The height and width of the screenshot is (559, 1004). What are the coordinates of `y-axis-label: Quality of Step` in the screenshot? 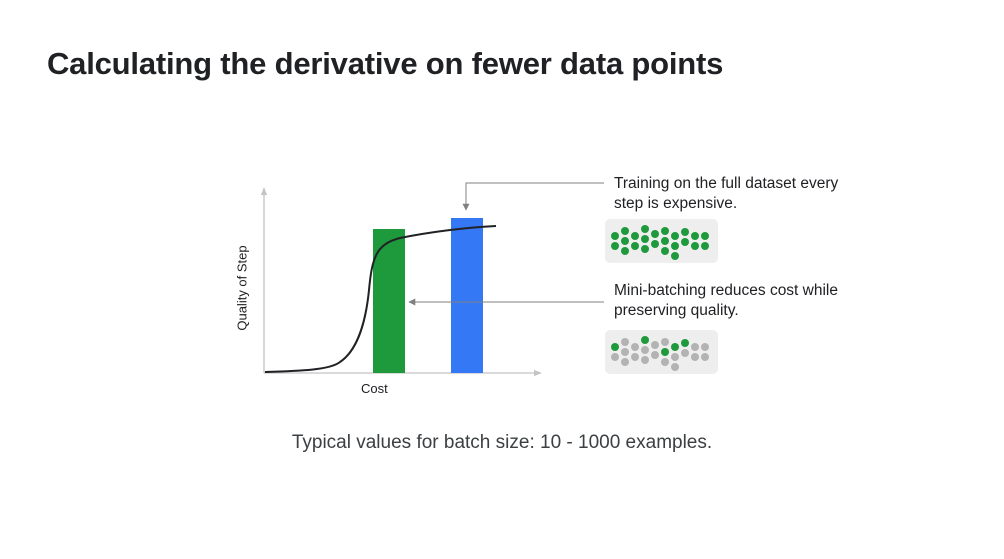 It's located at (242, 288).